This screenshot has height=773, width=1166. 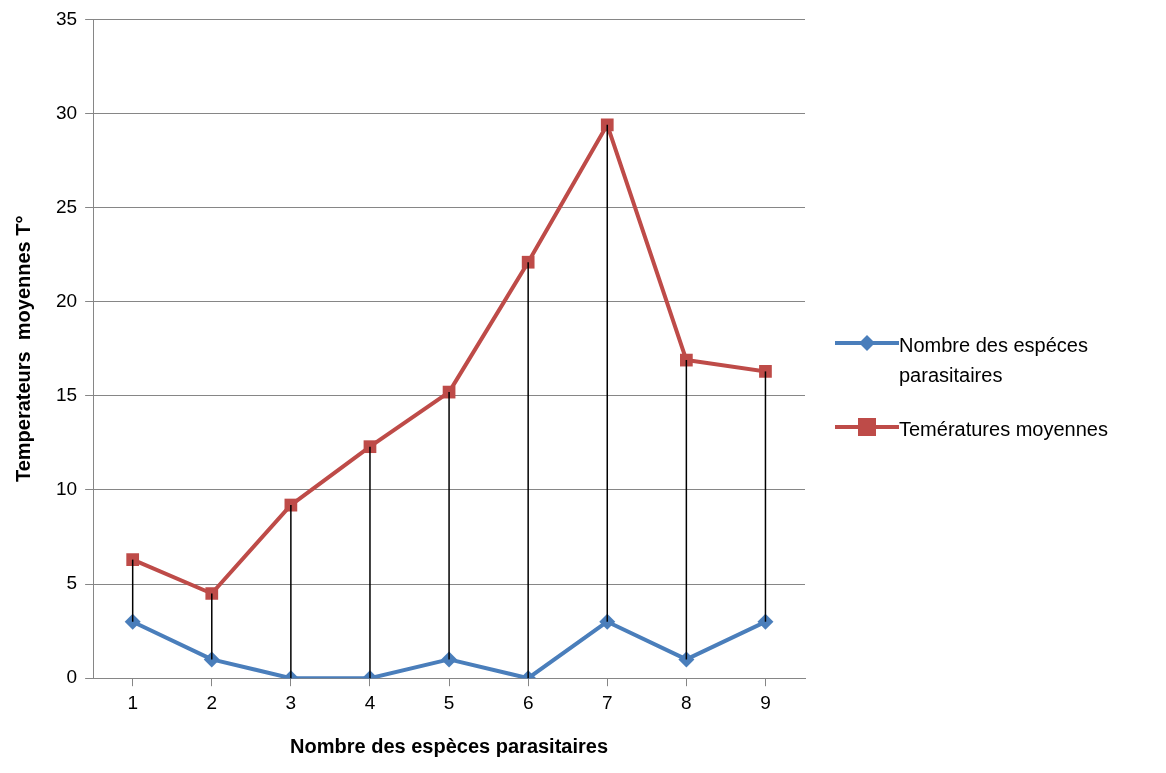 I want to click on y-tick-label: 5, so click(x=72, y=583).